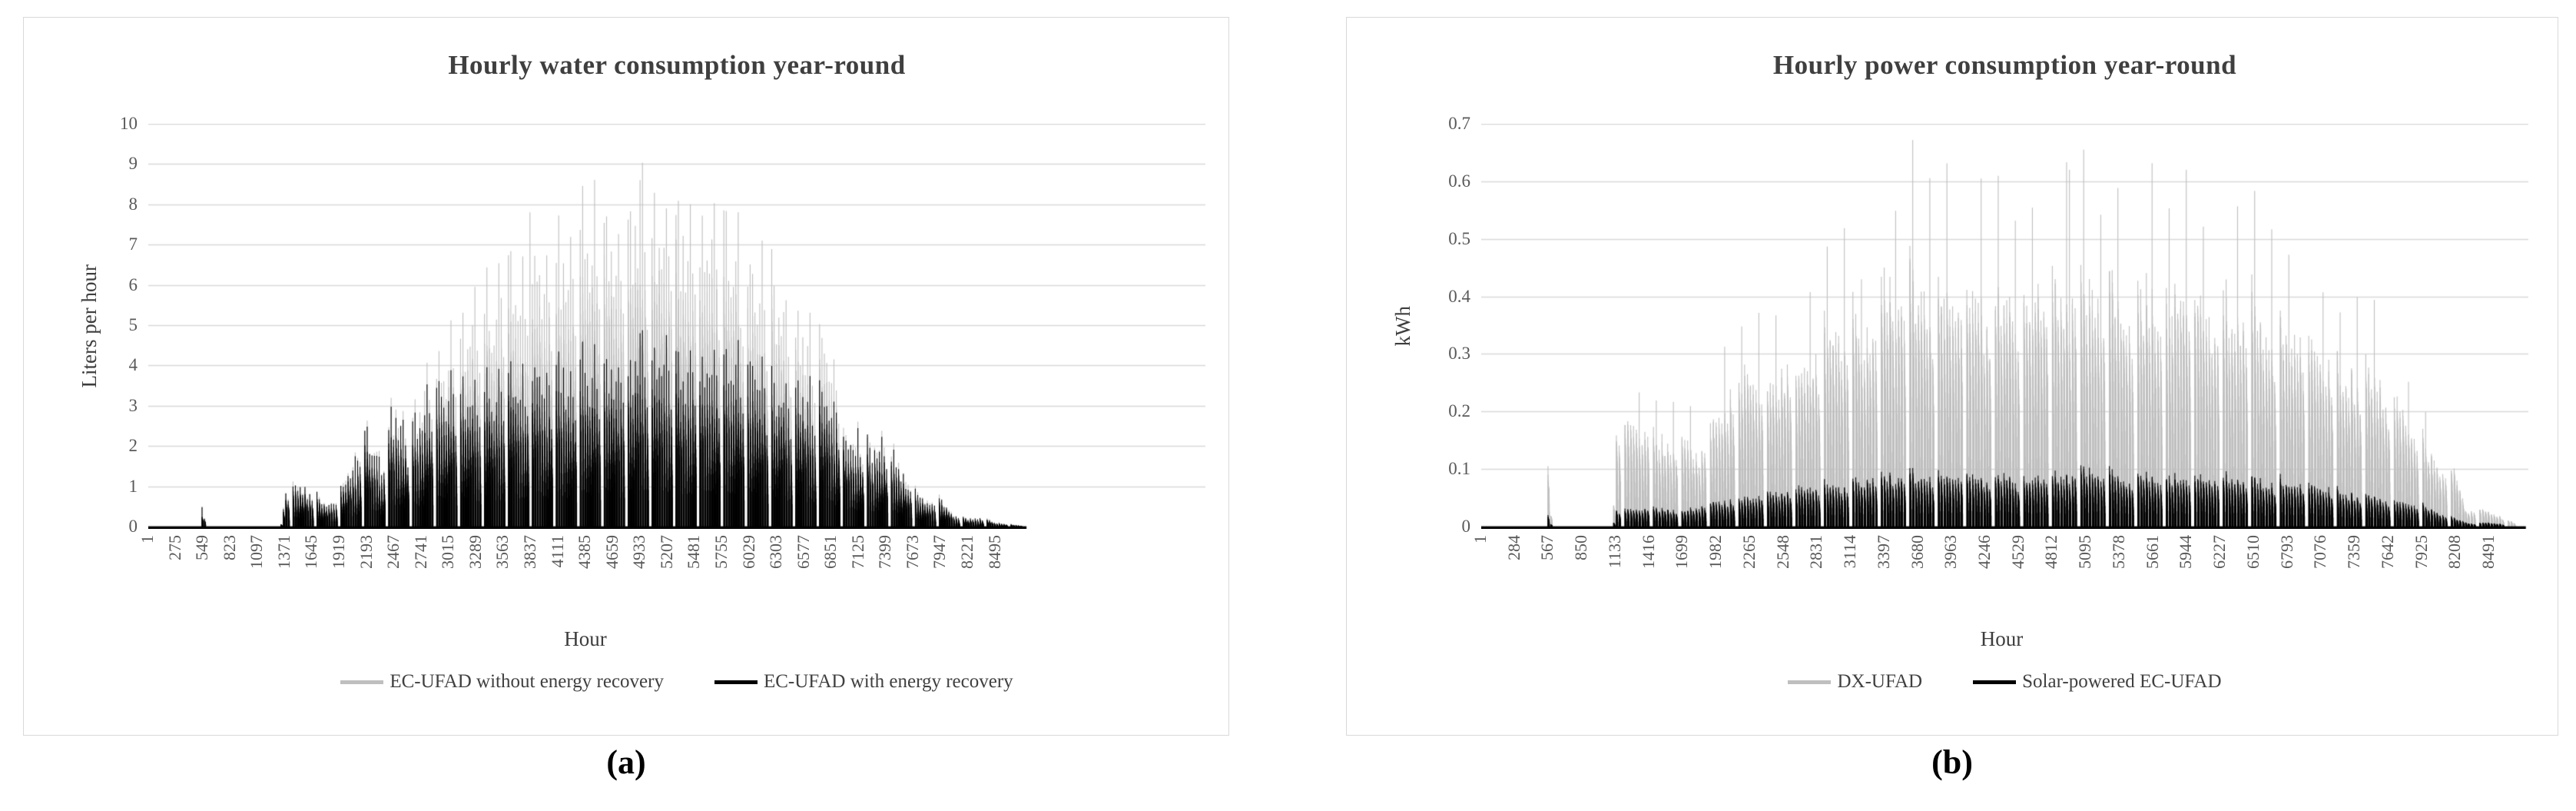 The image size is (2576, 811). What do you see at coordinates (1581, 547) in the screenshot?
I see `x-tick-label: 850` at bounding box center [1581, 547].